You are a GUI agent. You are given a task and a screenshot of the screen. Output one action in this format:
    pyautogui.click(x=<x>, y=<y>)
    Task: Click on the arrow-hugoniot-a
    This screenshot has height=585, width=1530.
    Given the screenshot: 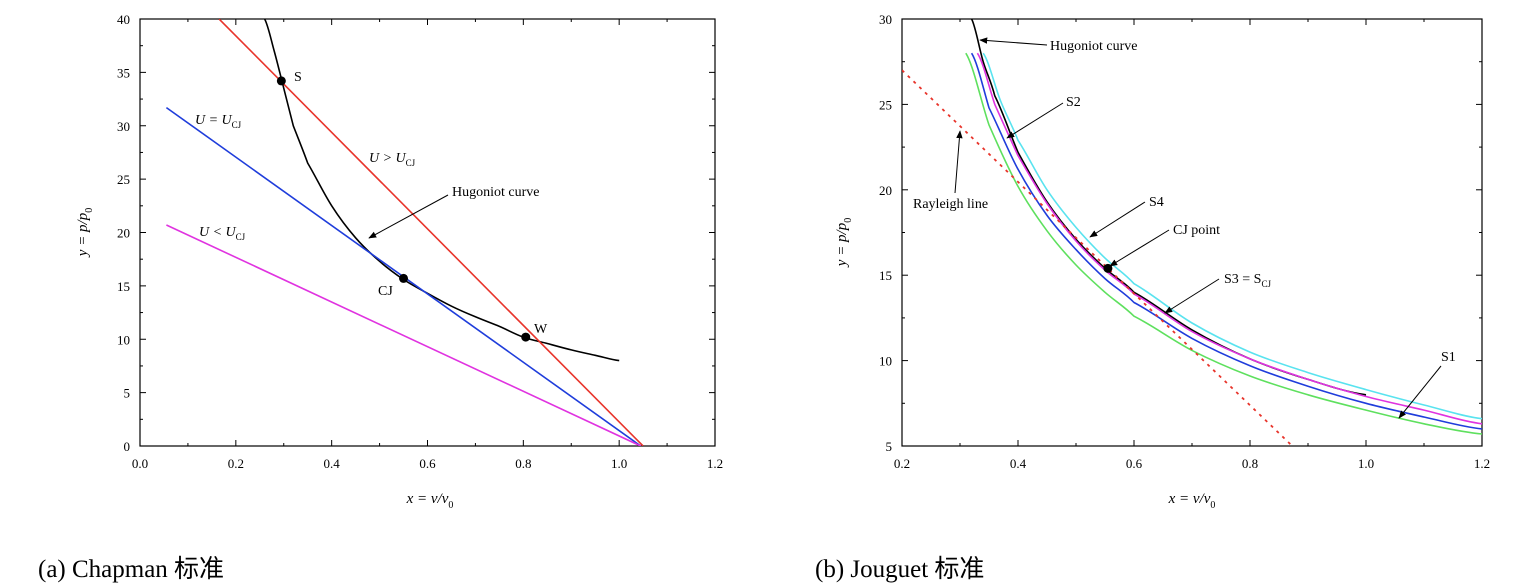 What is the action you would take?
    pyautogui.click(x=408, y=216)
    